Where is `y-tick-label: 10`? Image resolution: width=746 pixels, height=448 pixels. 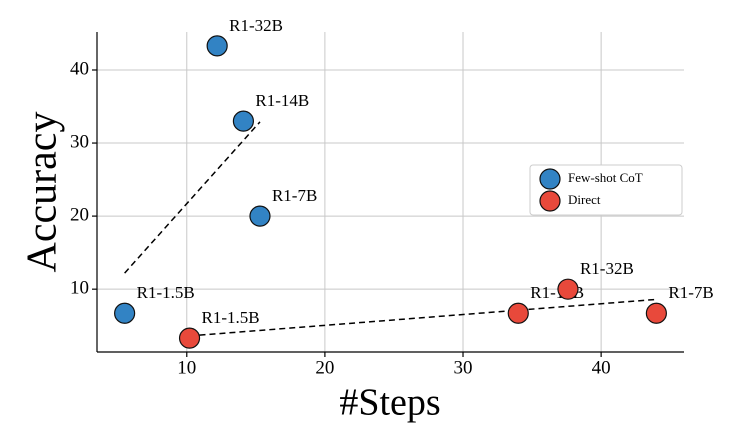 y-tick-label: 10 is located at coordinates (79, 288).